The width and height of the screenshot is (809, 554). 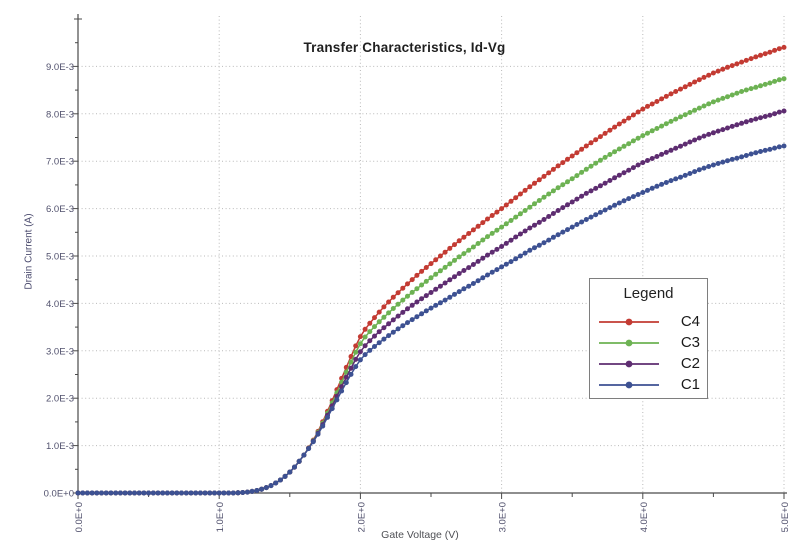 What do you see at coordinates (404, 47) in the screenshot?
I see `chart-title: Transfer Characteristics, Id-Vg` at bounding box center [404, 47].